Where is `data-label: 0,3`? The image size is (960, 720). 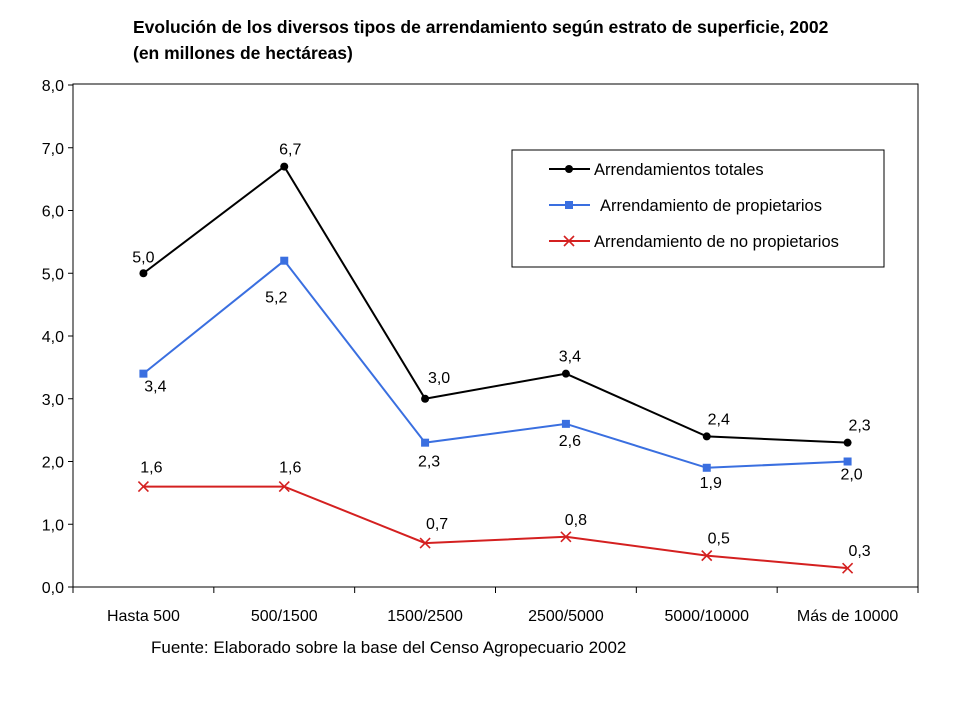 data-label: 0,3 is located at coordinates (859, 551).